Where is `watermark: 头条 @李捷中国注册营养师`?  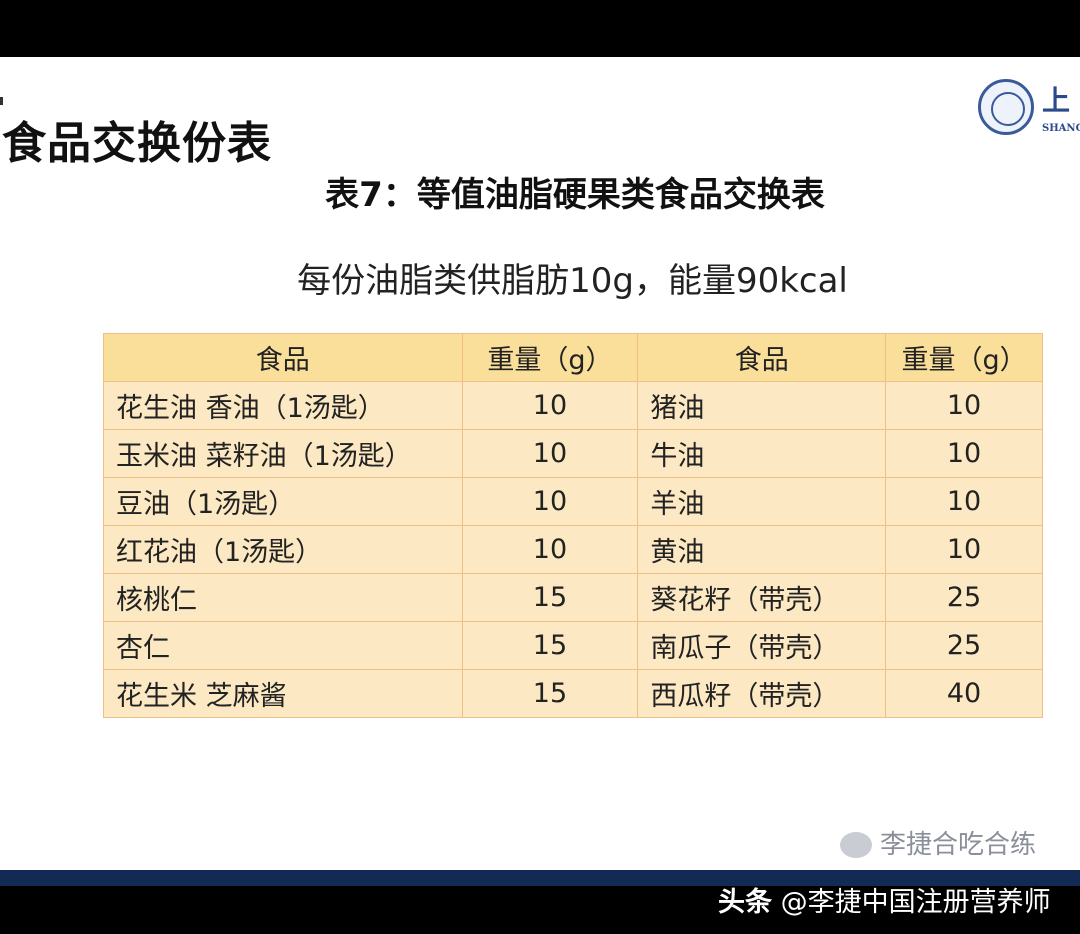
watermark: 头条 @李捷中国注册营养师 is located at coordinates (884, 903).